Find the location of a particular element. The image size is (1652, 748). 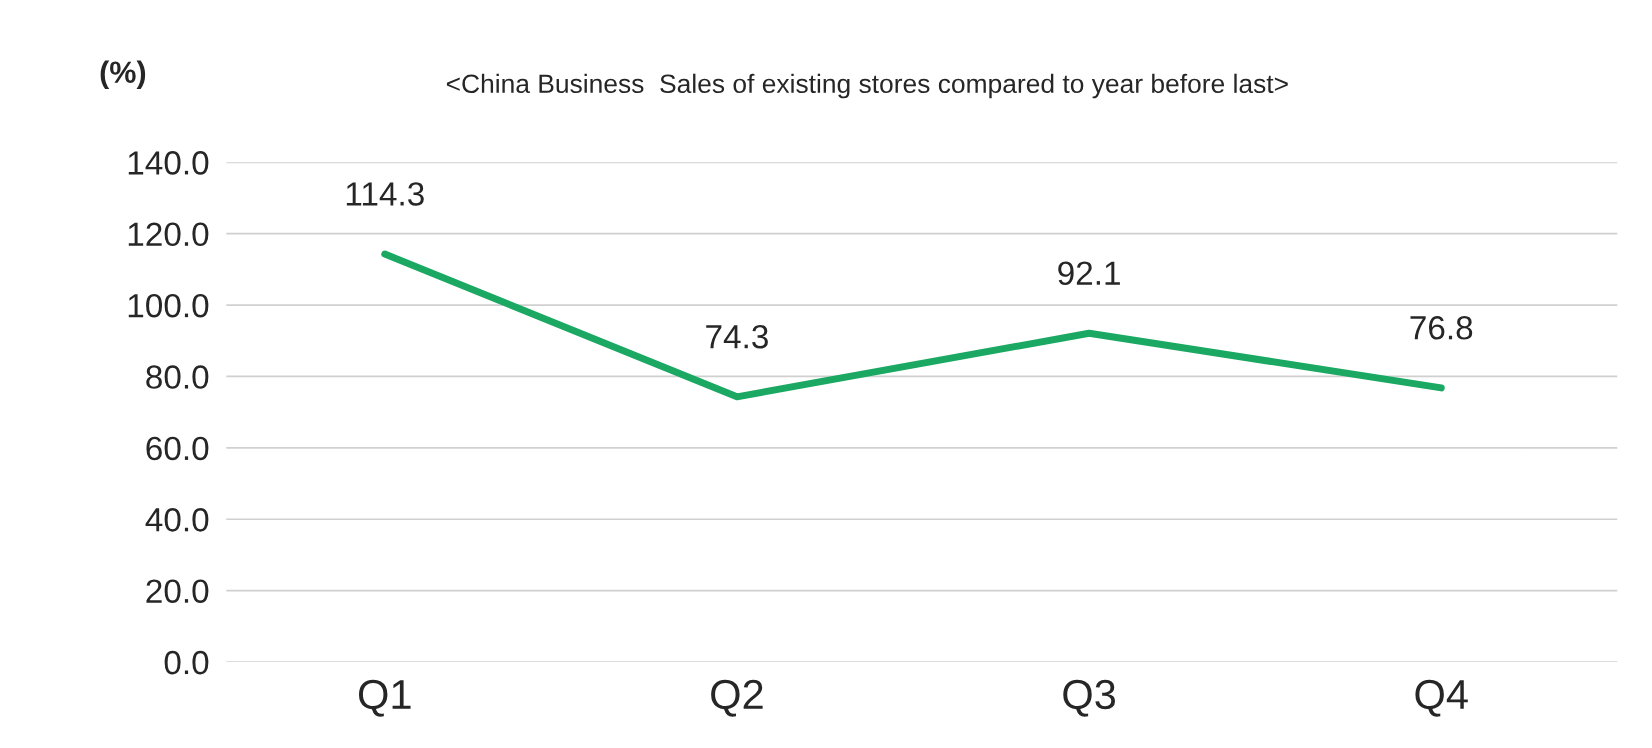

data-label: 74.3 is located at coordinates (737, 336).